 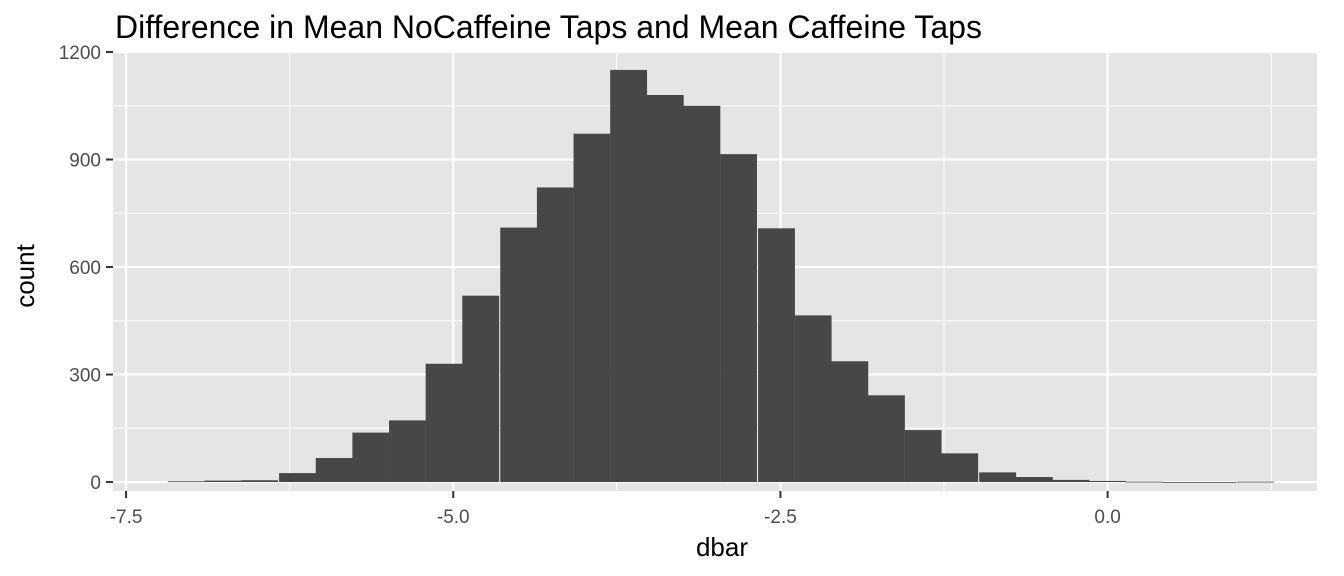 I want to click on x-tick-label: -7.5, so click(x=126, y=517).